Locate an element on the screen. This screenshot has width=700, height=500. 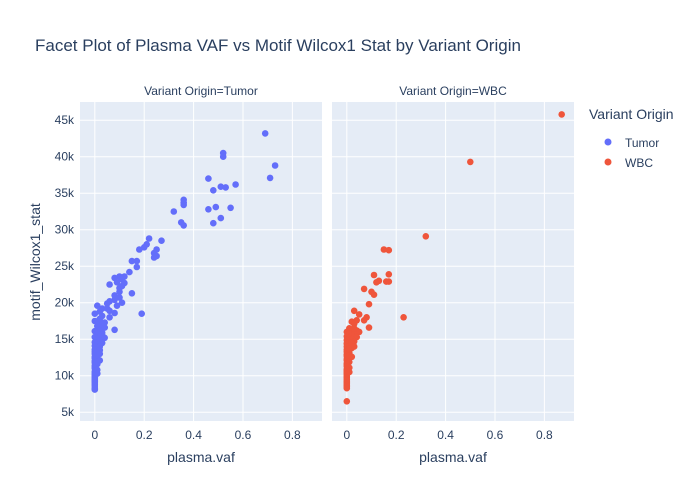
legend-item-wbc: WBC is located at coordinates (629, 163).